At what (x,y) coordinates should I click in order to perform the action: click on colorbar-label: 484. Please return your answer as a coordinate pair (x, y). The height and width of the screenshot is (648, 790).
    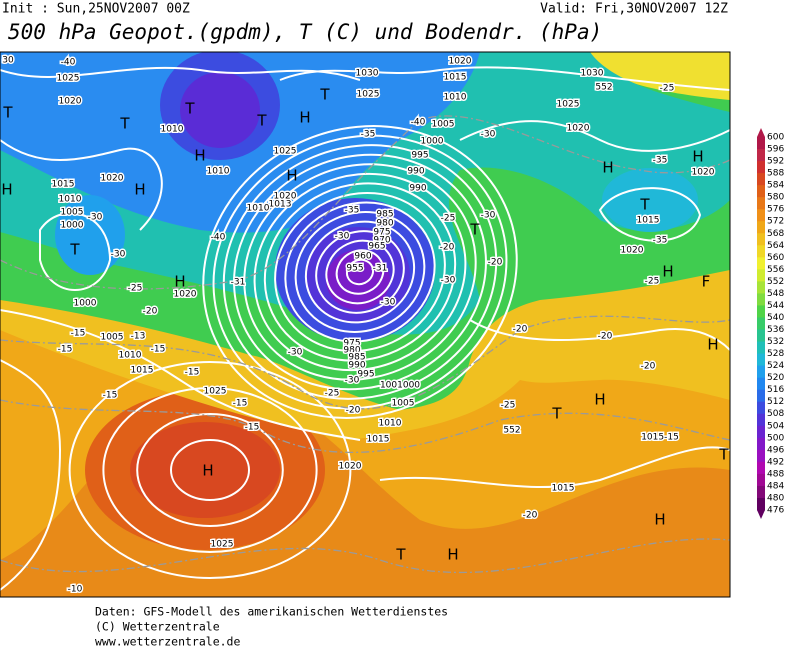
    Looking at the image, I should click on (775, 486).